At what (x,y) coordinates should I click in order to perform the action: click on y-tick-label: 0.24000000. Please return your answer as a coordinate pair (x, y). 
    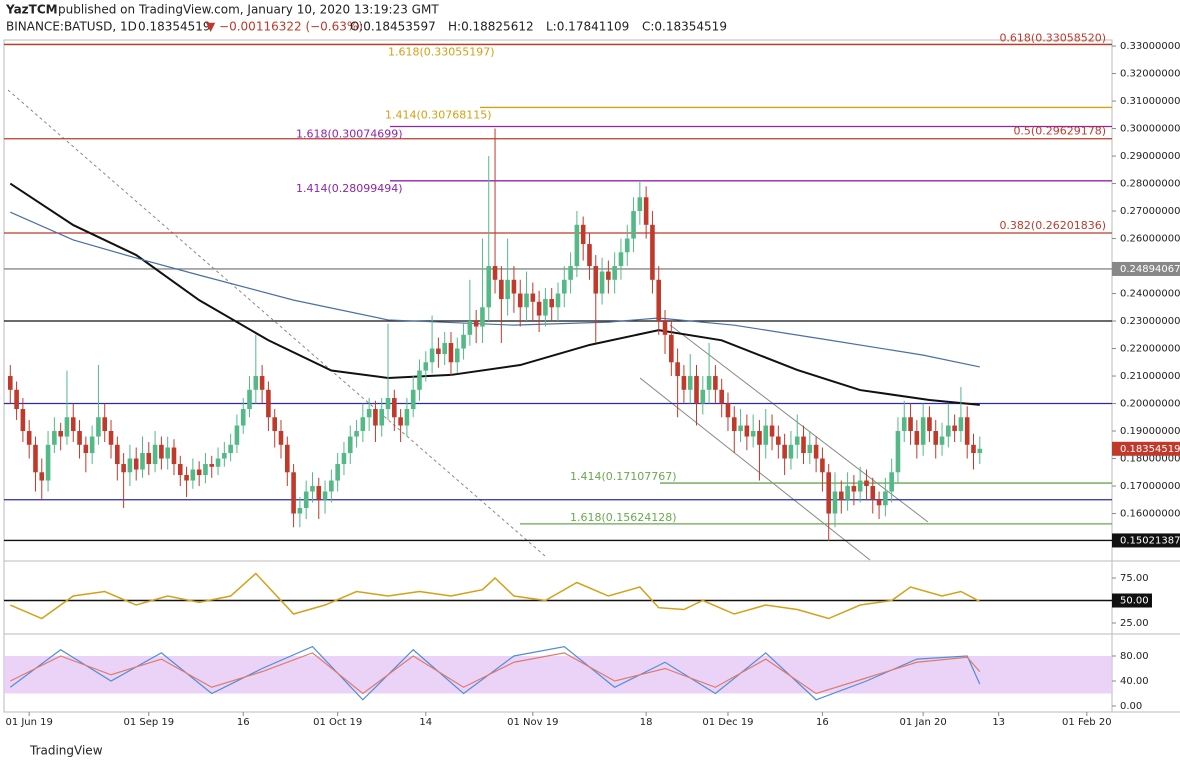
    Looking at the image, I should click on (1150, 294).